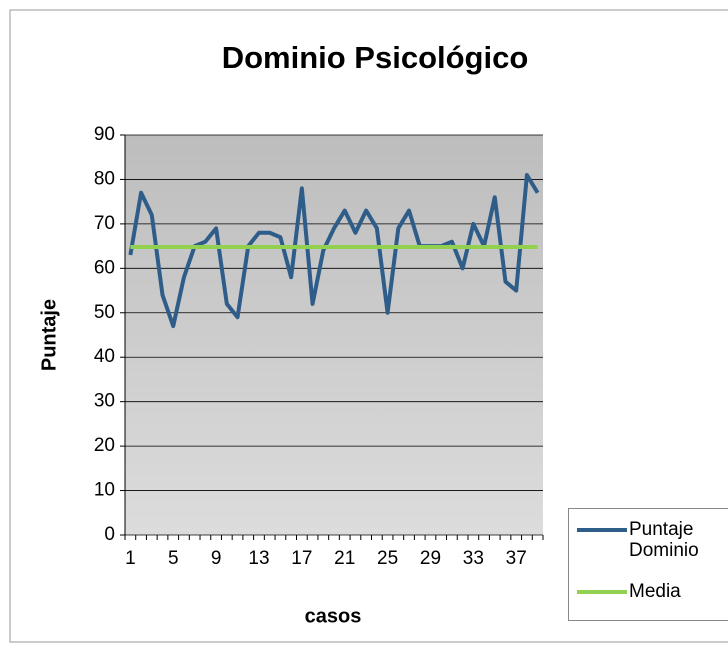  I want to click on legend-item: Media, so click(648, 591).